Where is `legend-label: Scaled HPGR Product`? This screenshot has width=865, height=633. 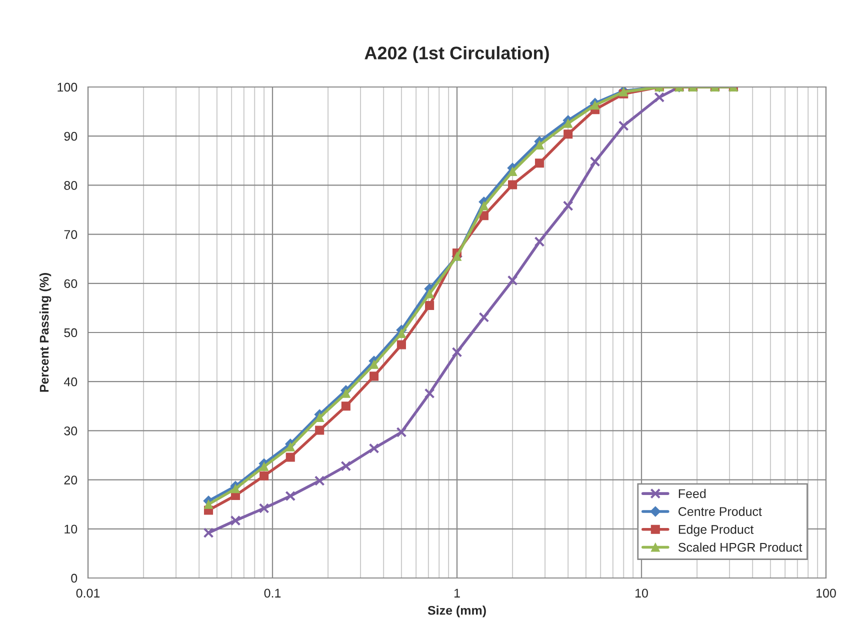 legend-label: Scaled HPGR Product is located at coordinates (740, 547).